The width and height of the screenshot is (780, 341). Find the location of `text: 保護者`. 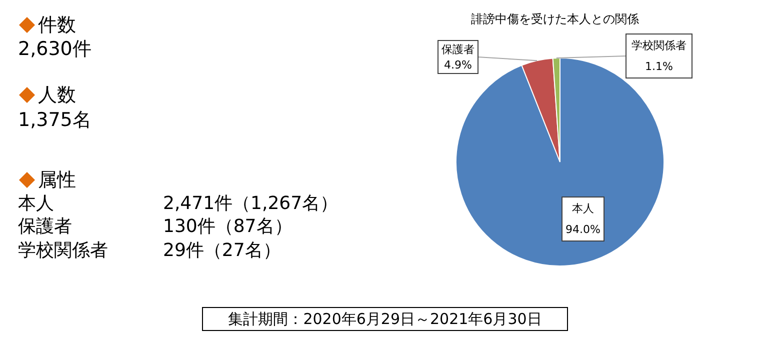

text: 保護者 is located at coordinates (45, 227).